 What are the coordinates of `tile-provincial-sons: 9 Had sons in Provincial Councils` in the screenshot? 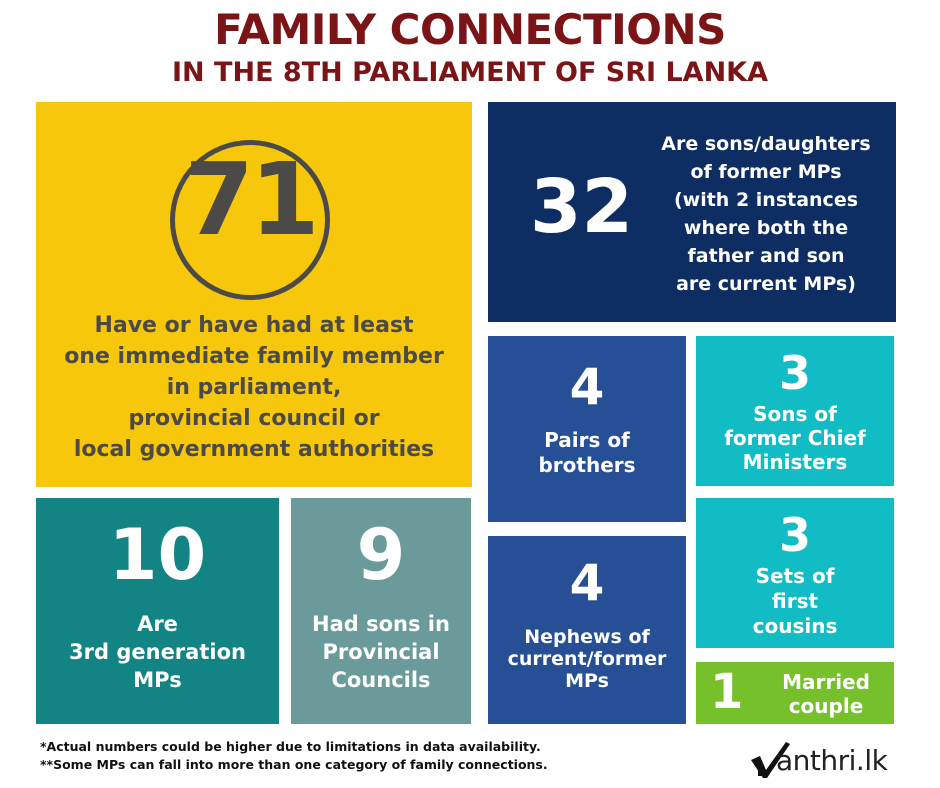 It's located at (381, 611).